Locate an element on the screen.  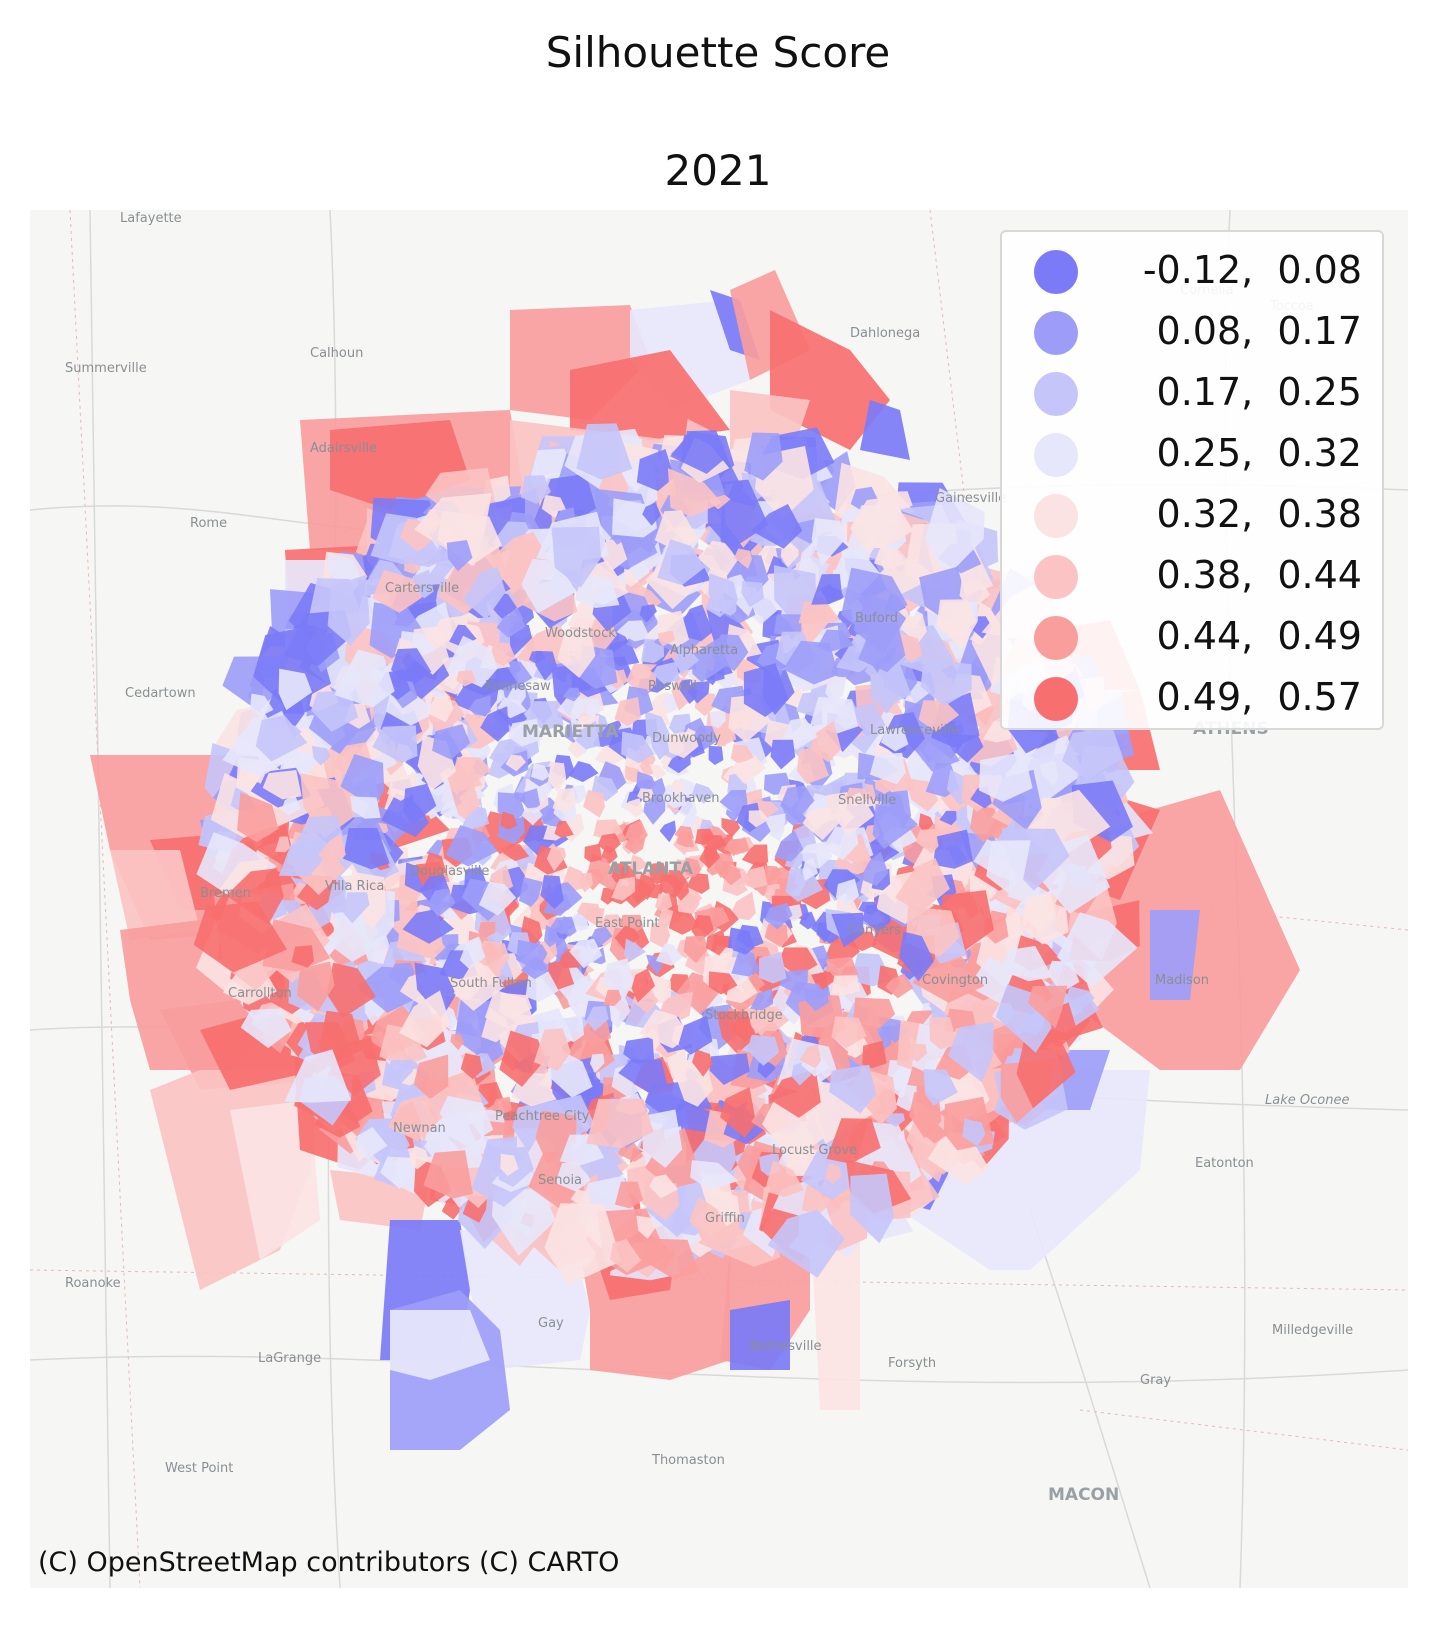
place-label: Villa Rica is located at coordinates (354, 886).